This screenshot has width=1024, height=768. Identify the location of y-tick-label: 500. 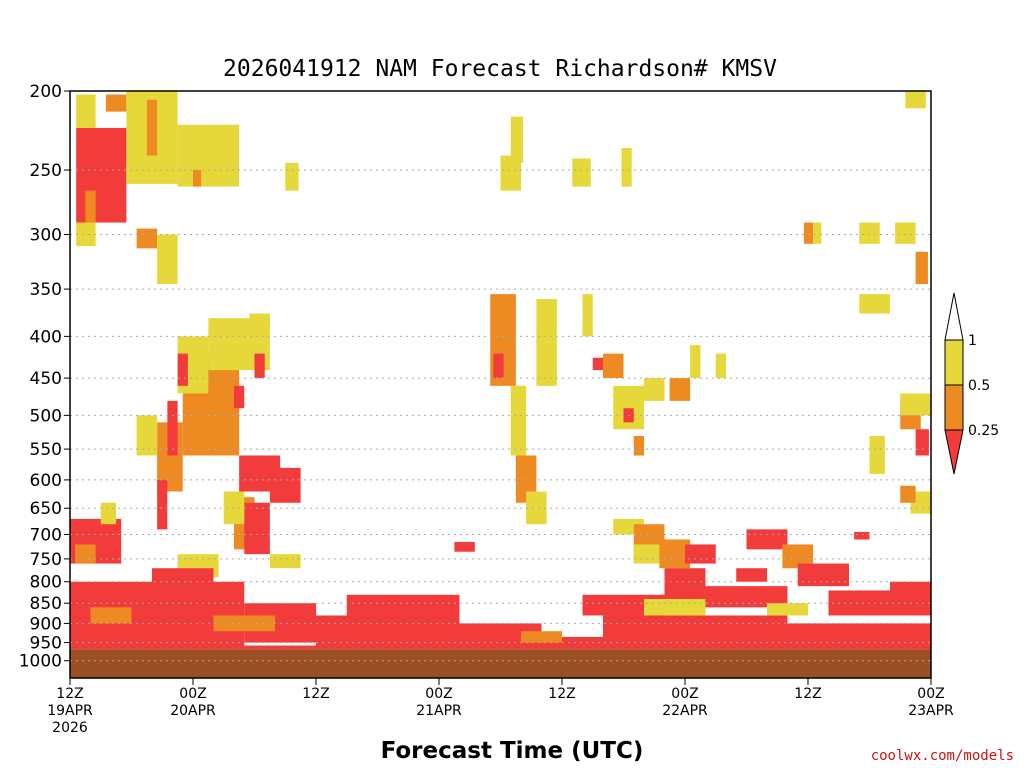
(46, 416).